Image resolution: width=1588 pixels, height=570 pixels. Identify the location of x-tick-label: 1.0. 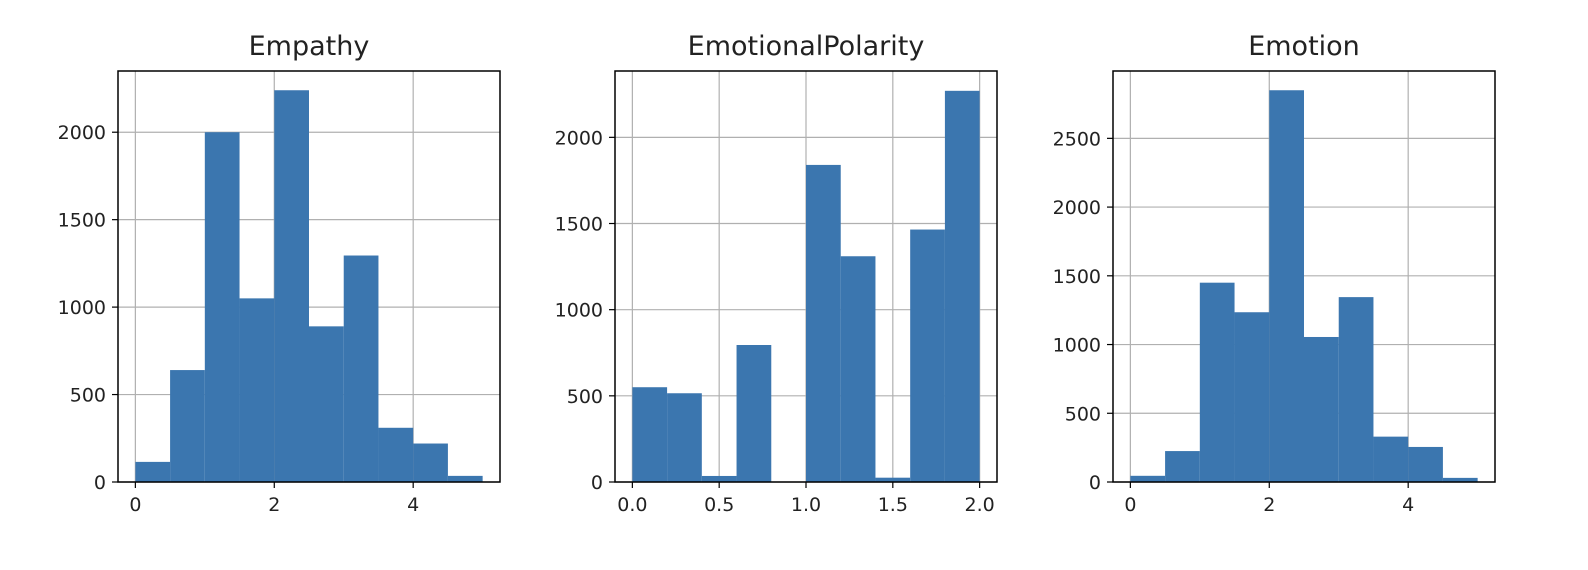
(806, 505).